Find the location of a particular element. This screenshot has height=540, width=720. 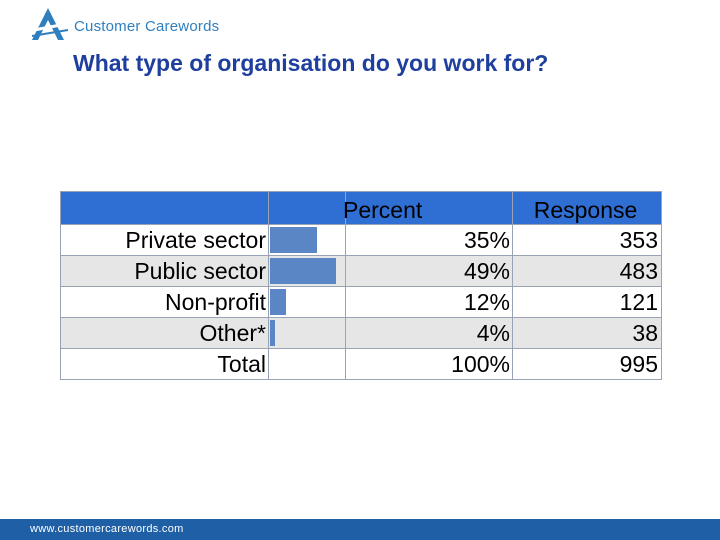

header-percent: Percent is located at coordinates (428, 208).